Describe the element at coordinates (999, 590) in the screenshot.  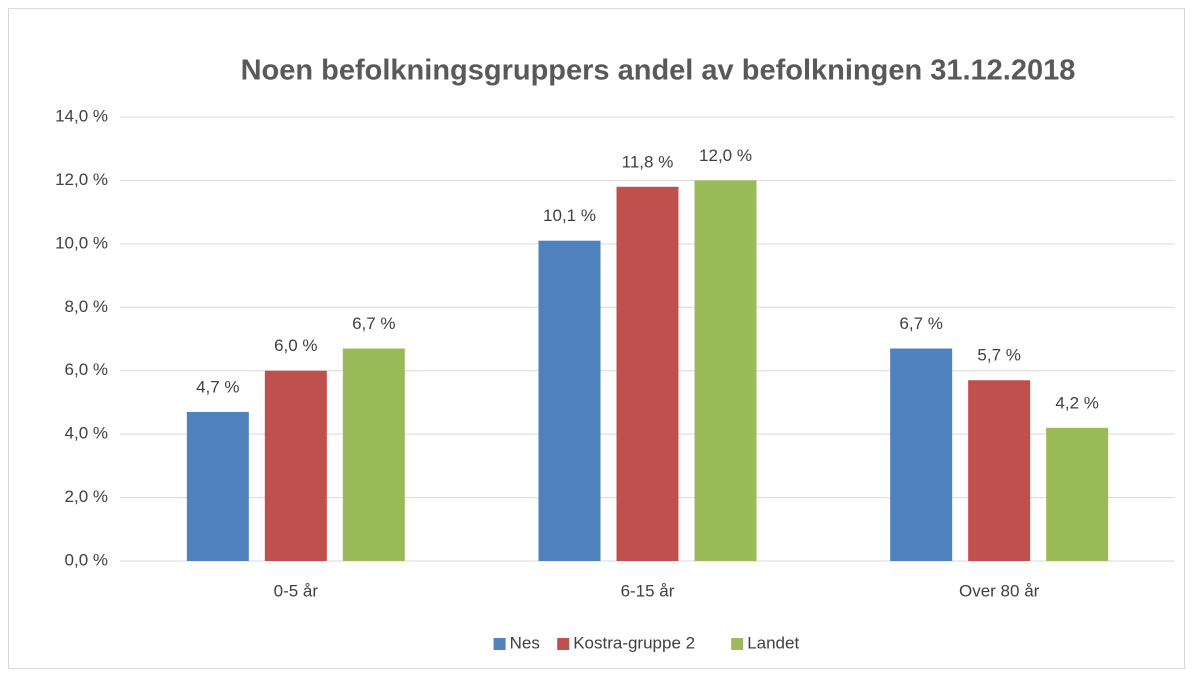
I see `x-tick-label: Over 80 år` at that location.